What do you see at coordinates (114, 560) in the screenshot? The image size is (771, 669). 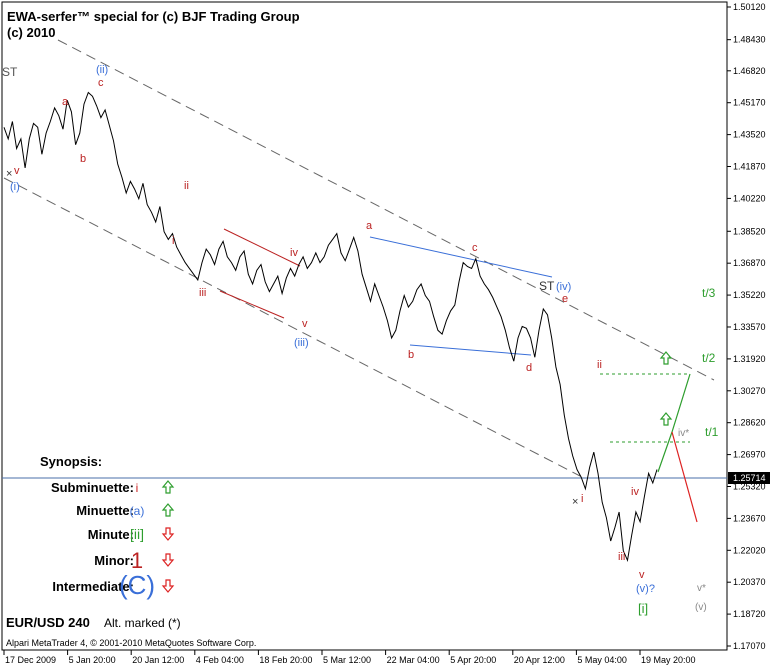 I see `synopsis-row-label: Minor:` at bounding box center [114, 560].